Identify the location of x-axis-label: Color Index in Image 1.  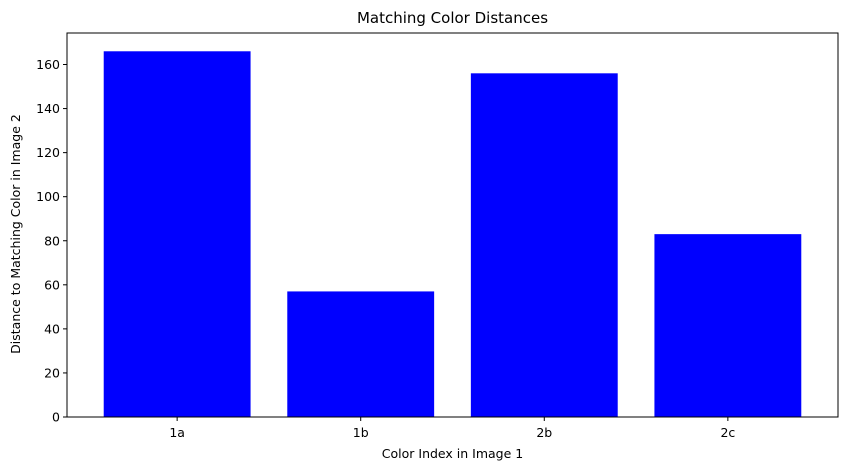
(452, 453).